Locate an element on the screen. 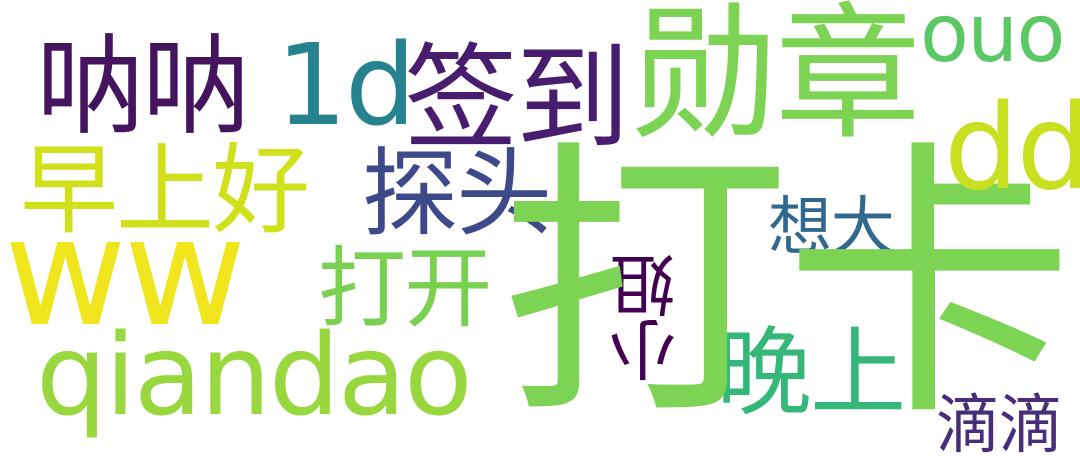 The height and width of the screenshot is (463, 1080). word-dd: dd is located at coordinates (1012, 147).